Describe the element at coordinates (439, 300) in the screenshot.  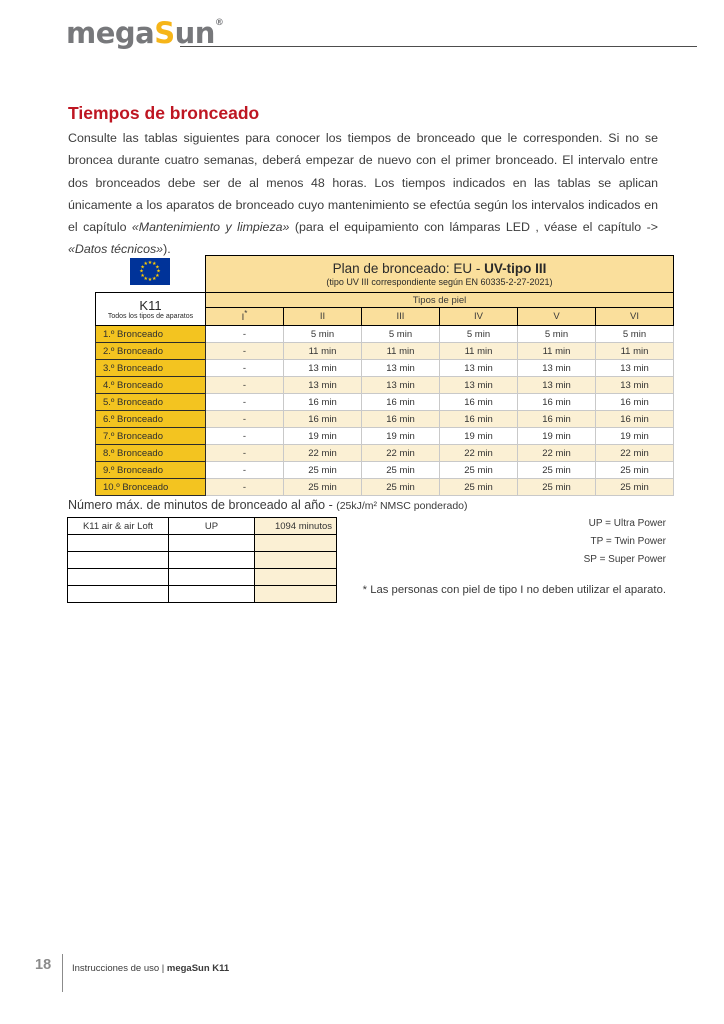
I see `skin-types-header: Tipos de piel` at that location.